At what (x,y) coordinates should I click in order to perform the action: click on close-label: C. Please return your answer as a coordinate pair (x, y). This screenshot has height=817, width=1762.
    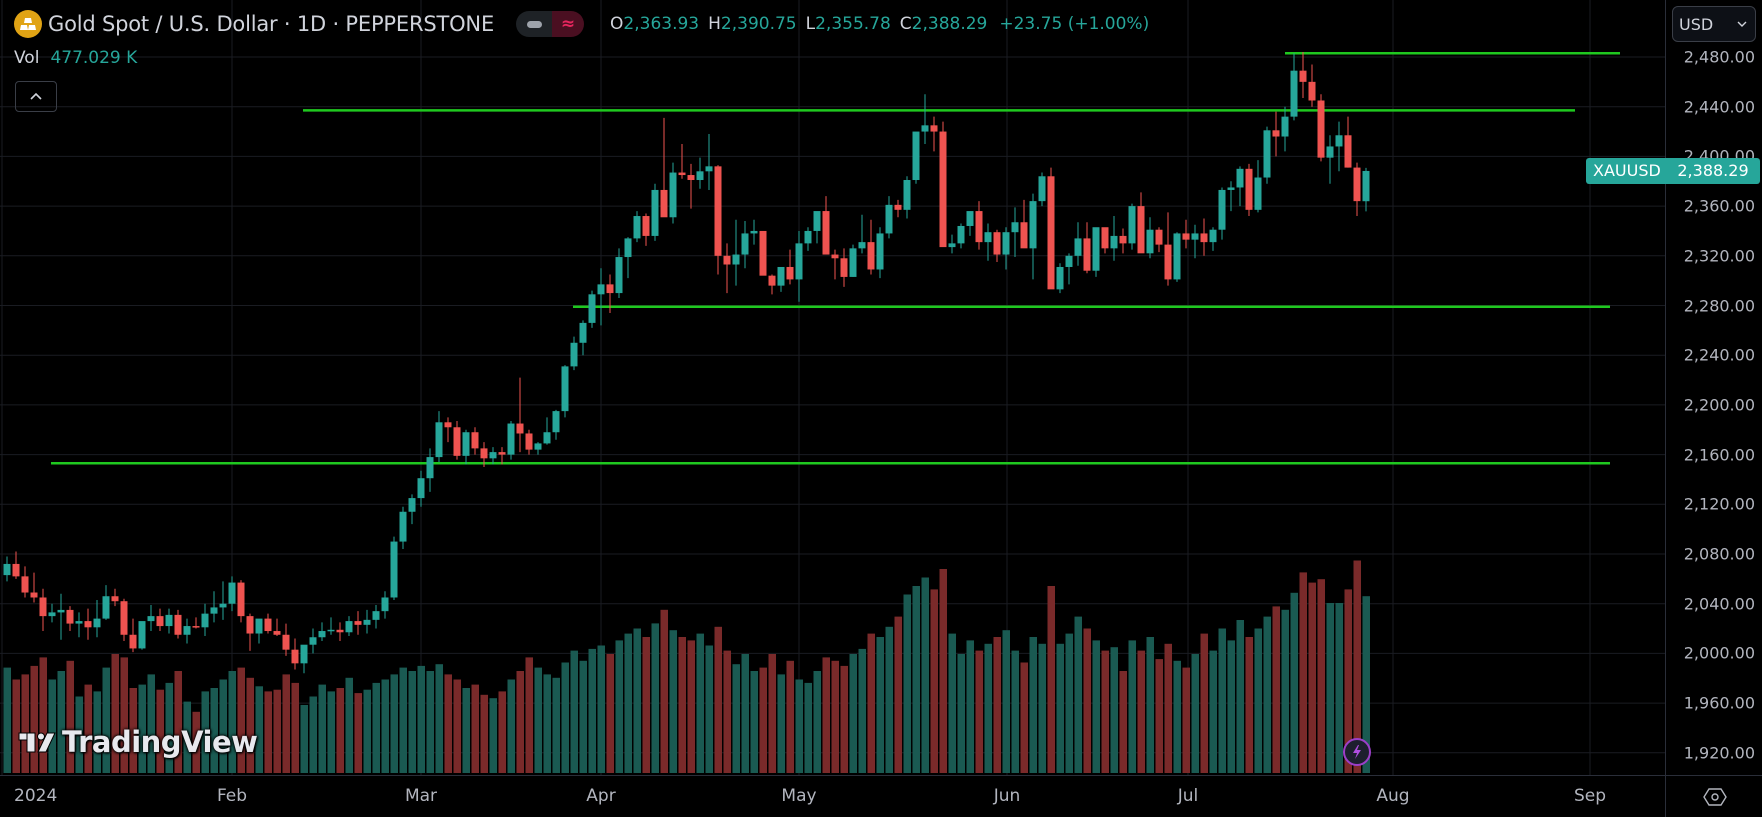
    Looking at the image, I should click on (905, 24).